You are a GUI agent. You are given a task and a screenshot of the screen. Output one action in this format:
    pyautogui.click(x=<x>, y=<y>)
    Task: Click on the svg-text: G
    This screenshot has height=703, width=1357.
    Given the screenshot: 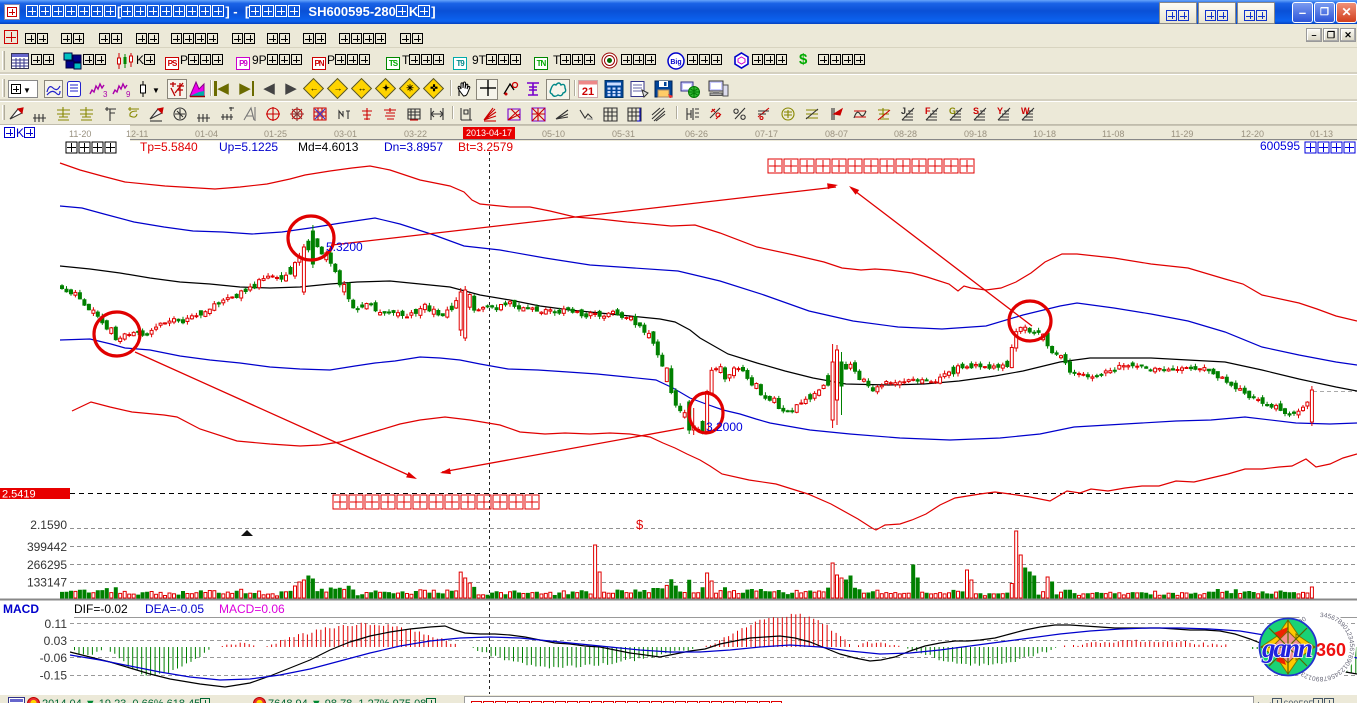 What is the action you would take?
    pyautogui.click(x=952, y=111)
    